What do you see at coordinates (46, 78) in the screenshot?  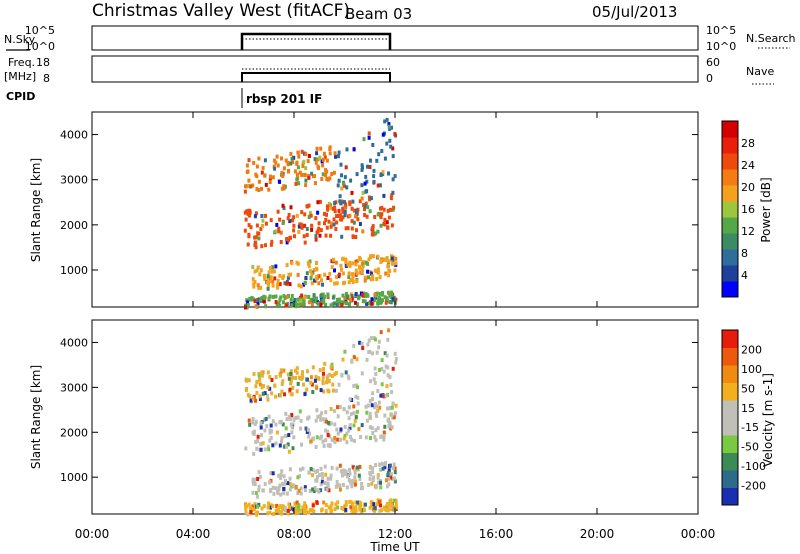 I see `freq-tick-bottom: 8` at bounding box center [46, 78].